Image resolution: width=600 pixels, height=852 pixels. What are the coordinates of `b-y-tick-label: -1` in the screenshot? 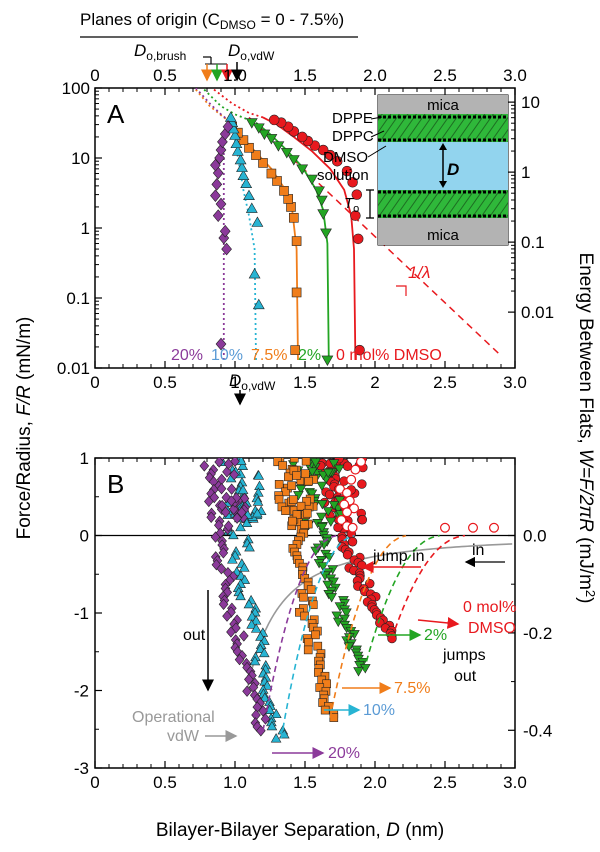 It's located at (81, 613).